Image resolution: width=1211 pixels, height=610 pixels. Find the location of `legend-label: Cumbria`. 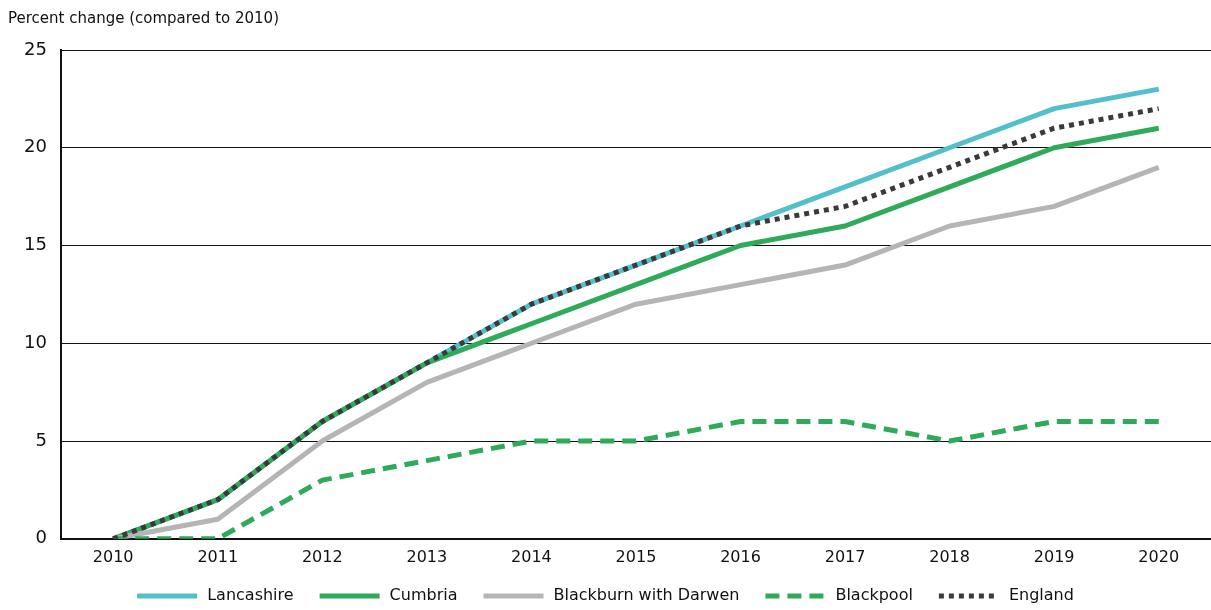

legend-label: Cumbria is located at coordinates (423, 595).